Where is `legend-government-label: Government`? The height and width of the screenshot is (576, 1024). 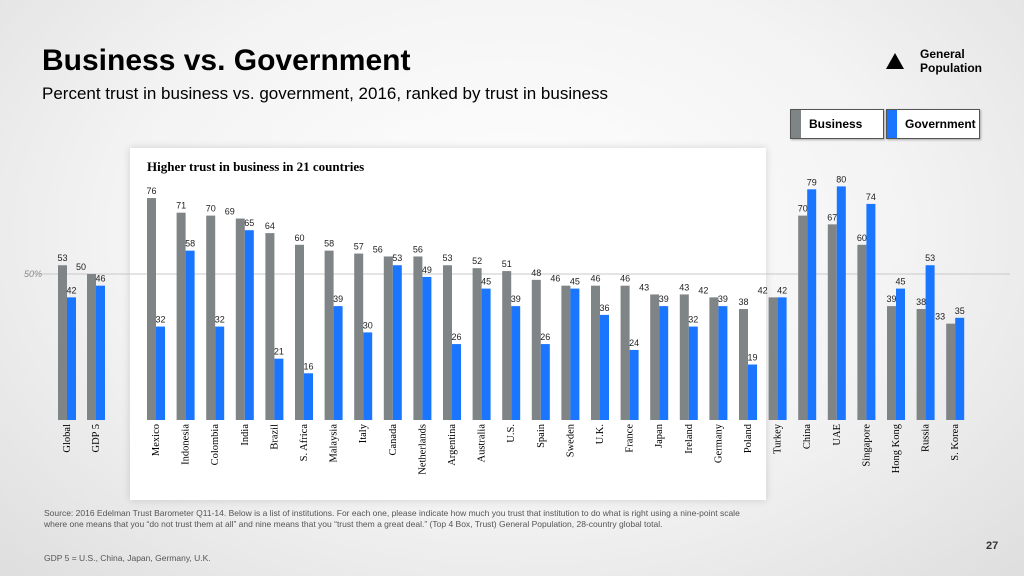
legend-government-label: Government is located at coordinates (940, 124).